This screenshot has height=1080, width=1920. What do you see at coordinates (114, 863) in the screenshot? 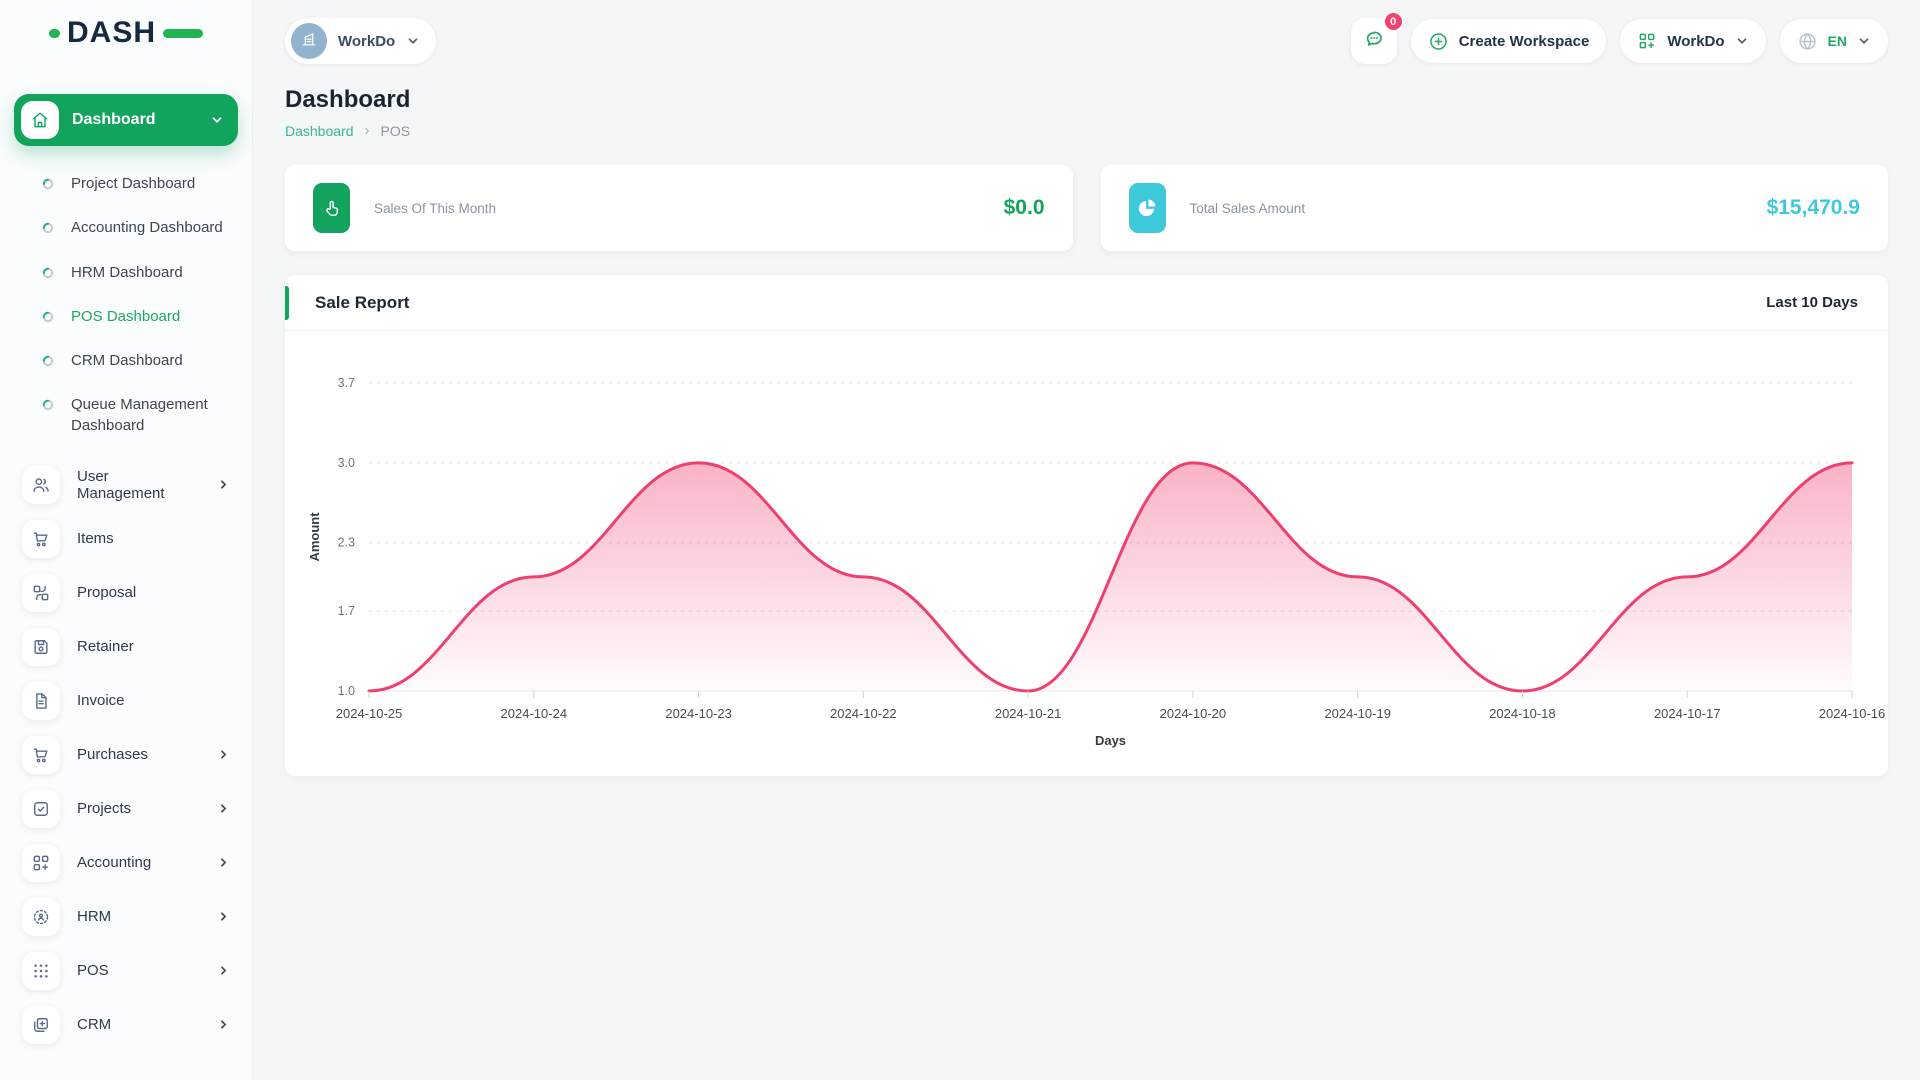
I see `sidebar-item-label: Accounting` at bounding box center [114, 863].